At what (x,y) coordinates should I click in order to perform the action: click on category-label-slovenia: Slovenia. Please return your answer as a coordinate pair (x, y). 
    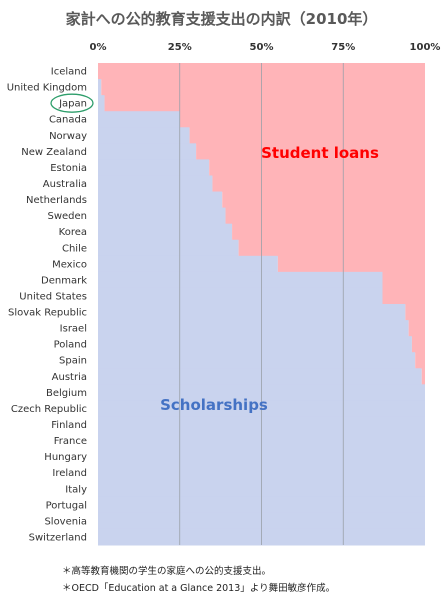
    Looking at the image, I should click on (65, 521).